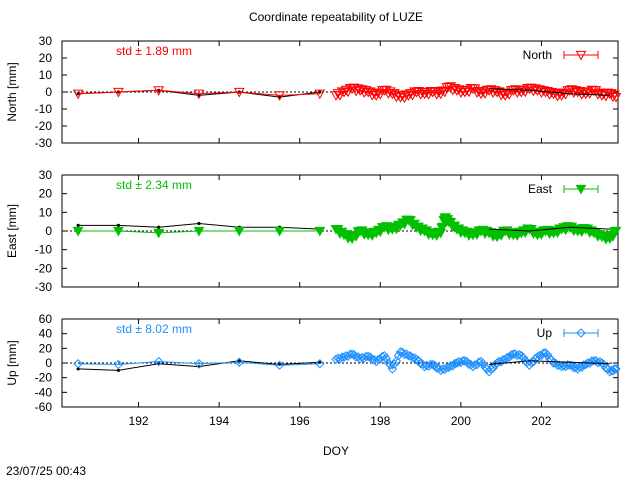 The width and height of the screenshot is (640, 480). I want to click on y-axis-label: North [mm], so click(12, 91).